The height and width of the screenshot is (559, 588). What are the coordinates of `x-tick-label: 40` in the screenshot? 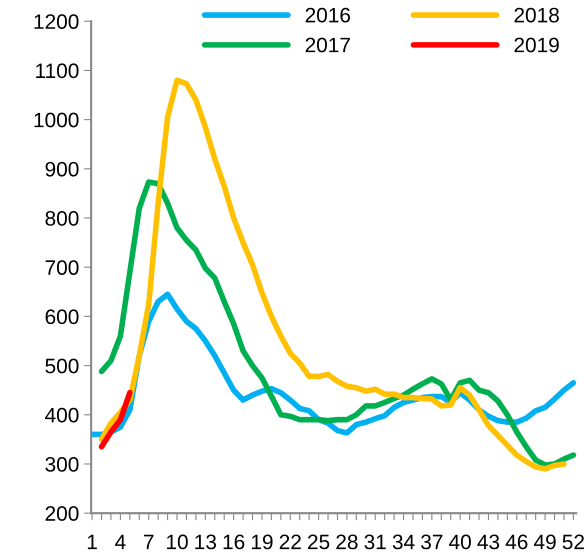 It's located at (460, 542).